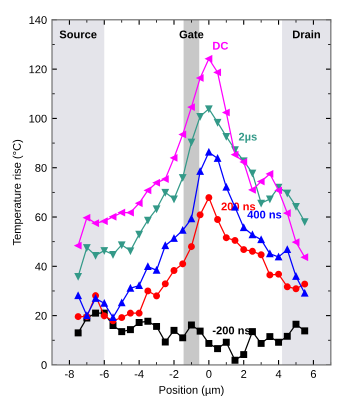  Describe the element at coordinates (192, 34) in the screenshot. I see `band-label: Gate` at that location.